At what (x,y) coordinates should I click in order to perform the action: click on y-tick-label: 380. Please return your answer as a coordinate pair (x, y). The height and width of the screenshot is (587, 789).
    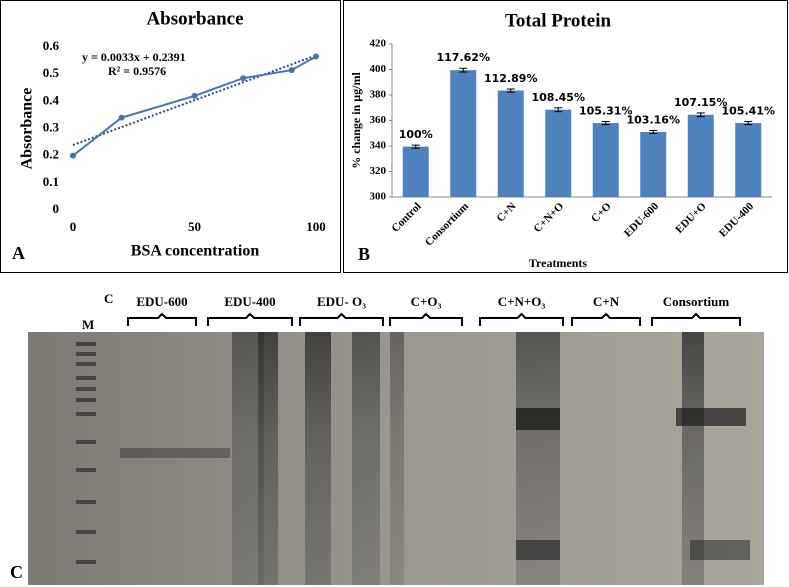
    Looking at the image, I should click on (378, 95).